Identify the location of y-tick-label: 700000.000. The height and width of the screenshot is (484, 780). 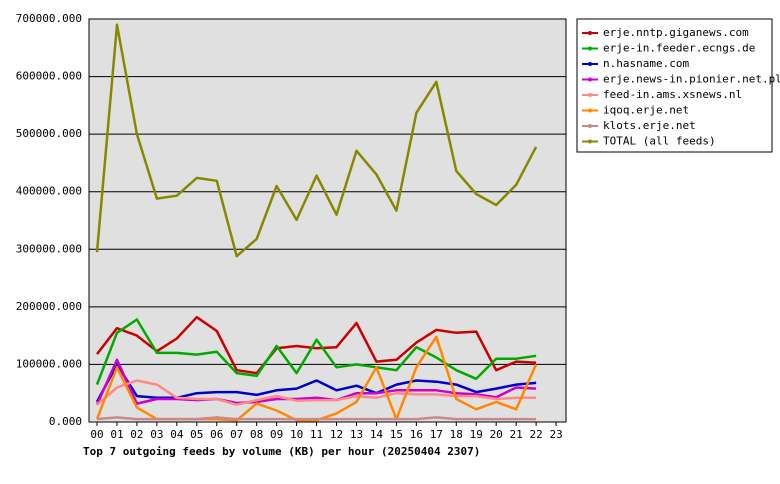
(49, 18).